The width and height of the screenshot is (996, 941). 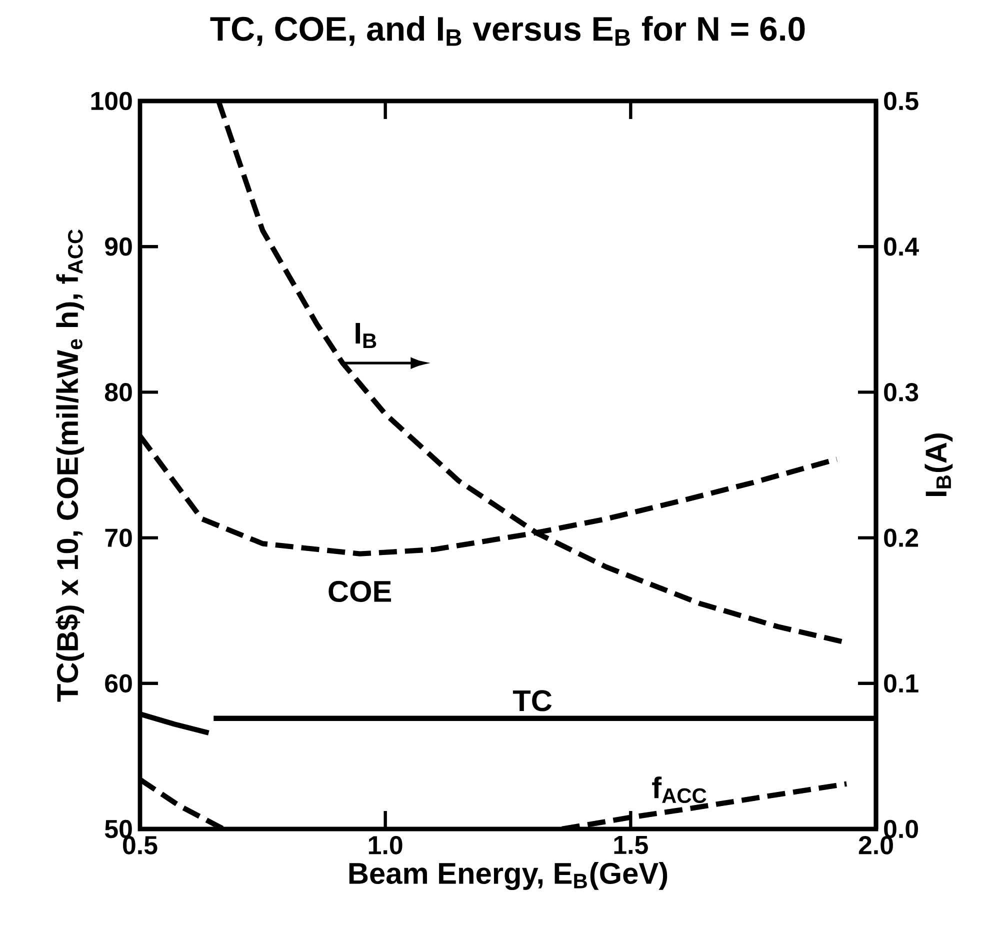 I want to click on y2-tick-label: 0.1, so click(x=901, y=683).